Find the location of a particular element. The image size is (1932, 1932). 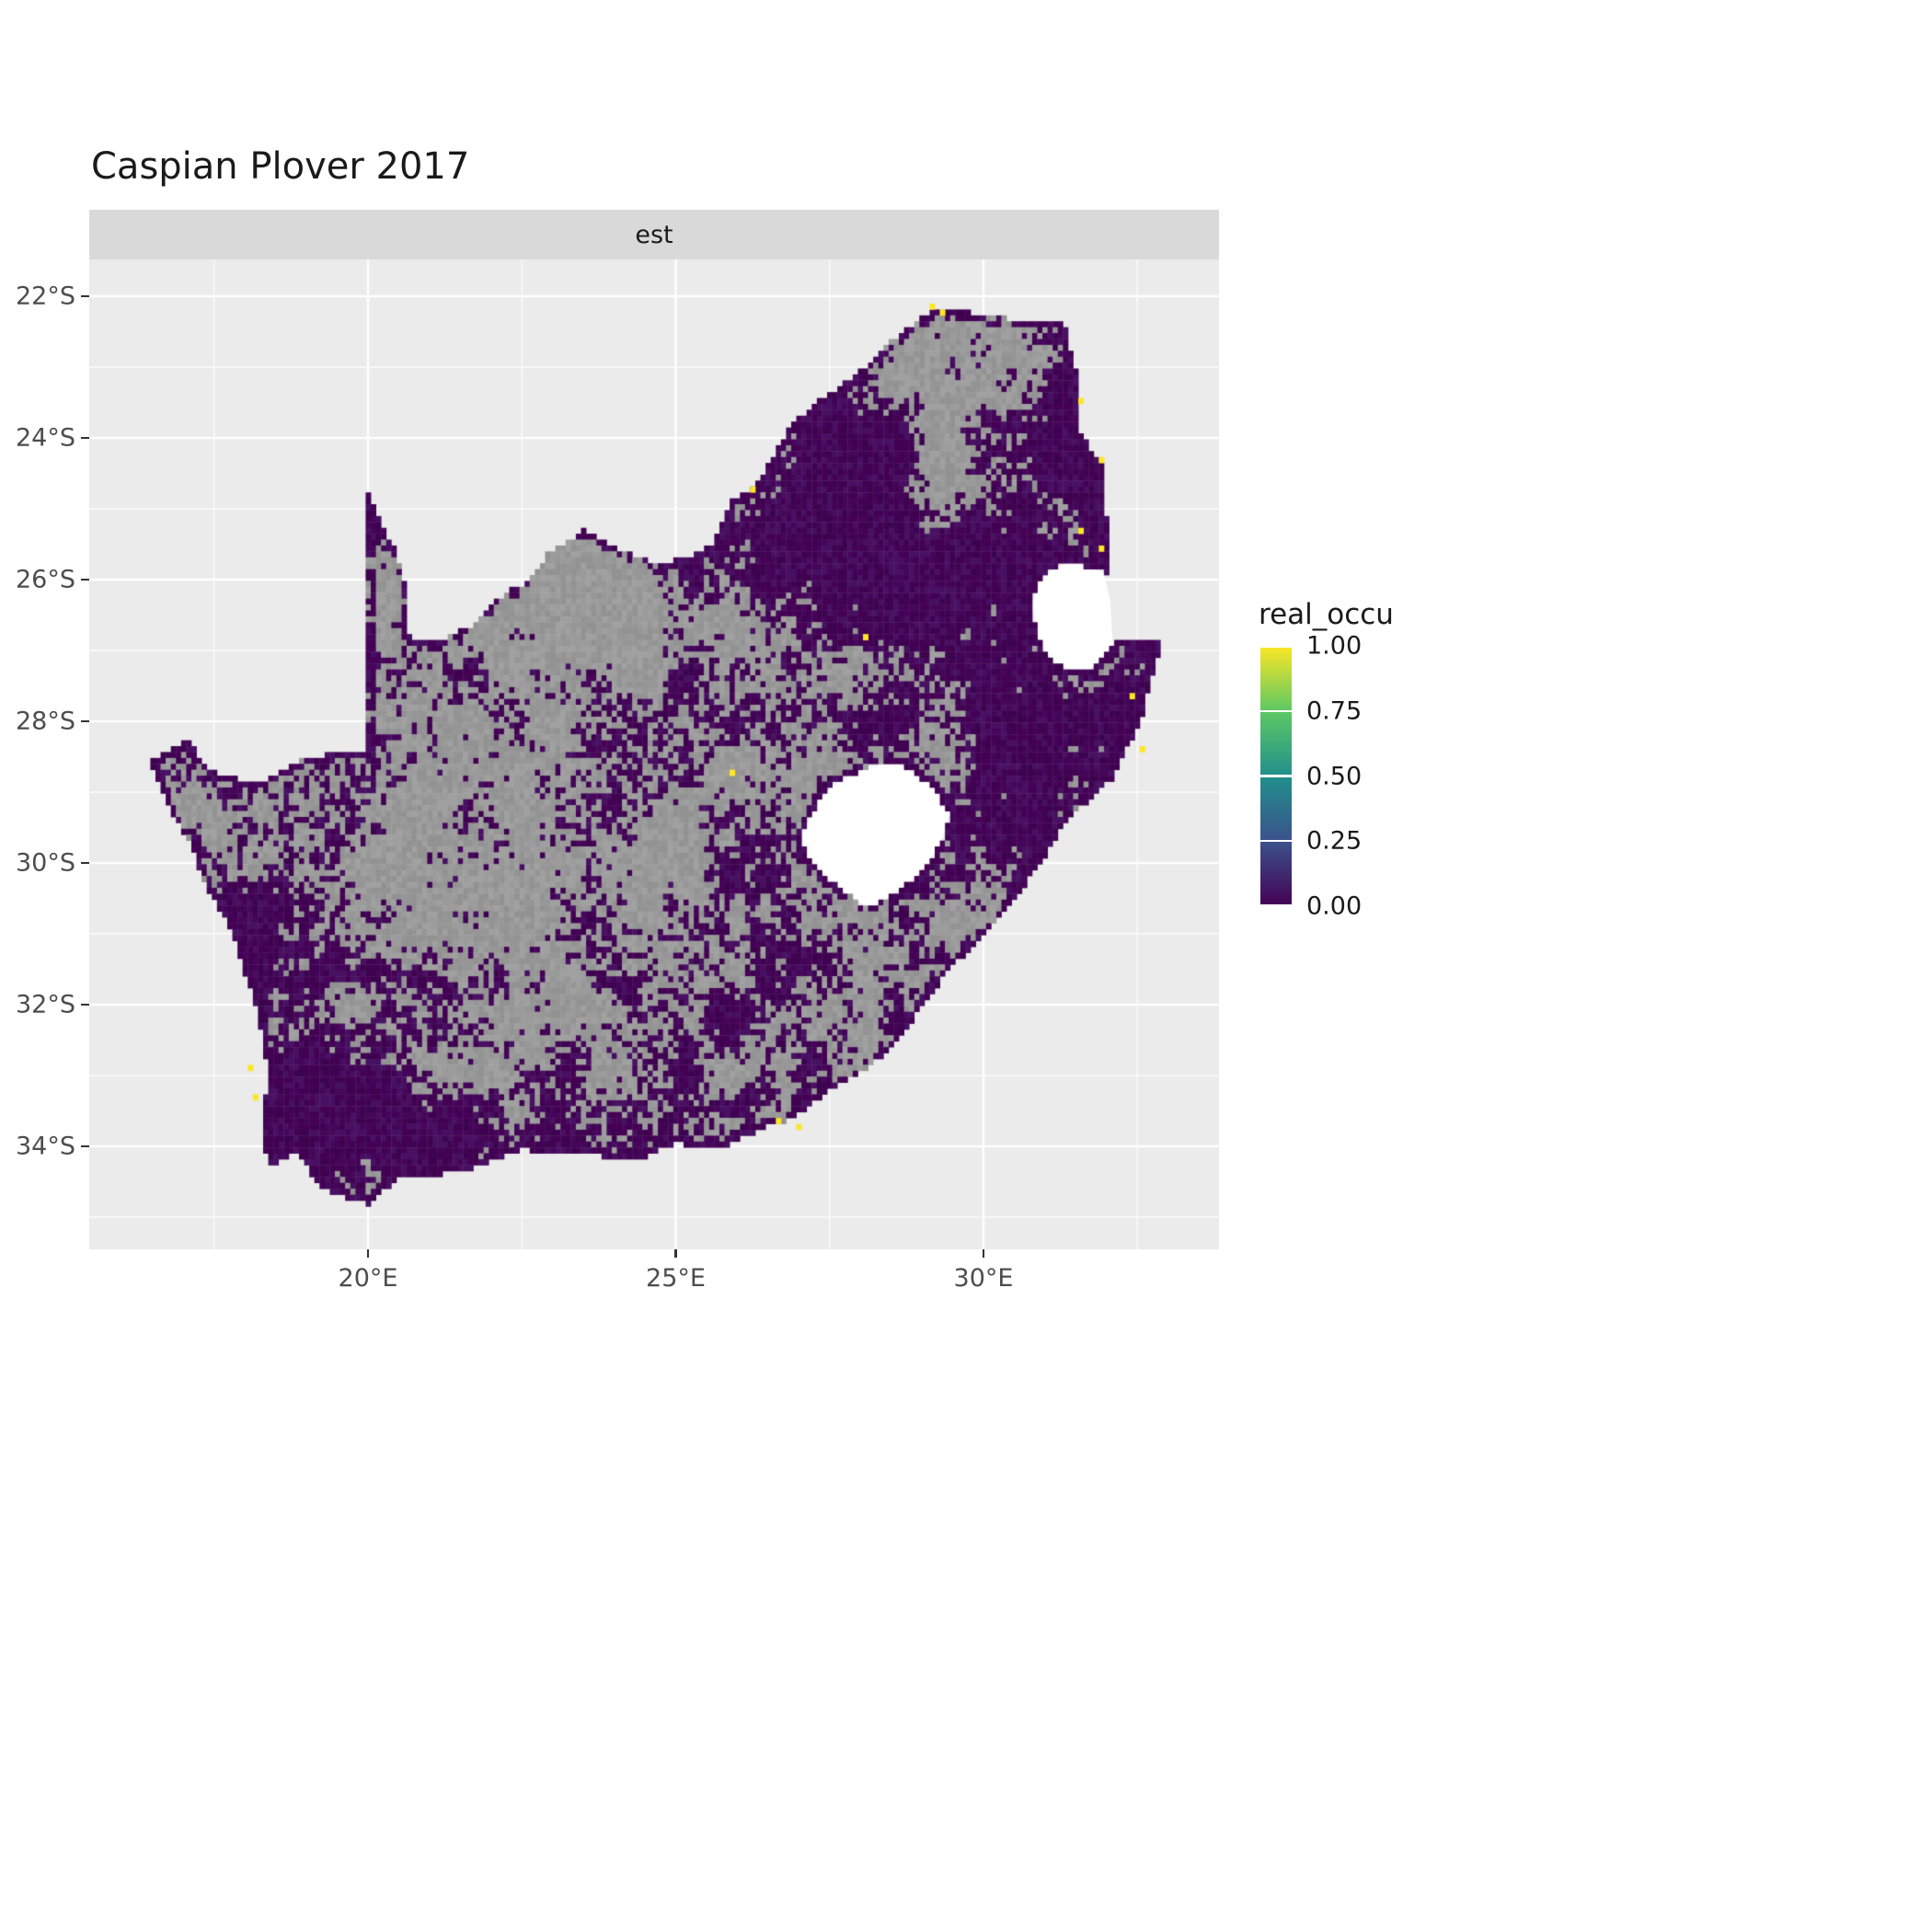

x-axis-tick-label: 25°E is located at coordinates (676, 1278).